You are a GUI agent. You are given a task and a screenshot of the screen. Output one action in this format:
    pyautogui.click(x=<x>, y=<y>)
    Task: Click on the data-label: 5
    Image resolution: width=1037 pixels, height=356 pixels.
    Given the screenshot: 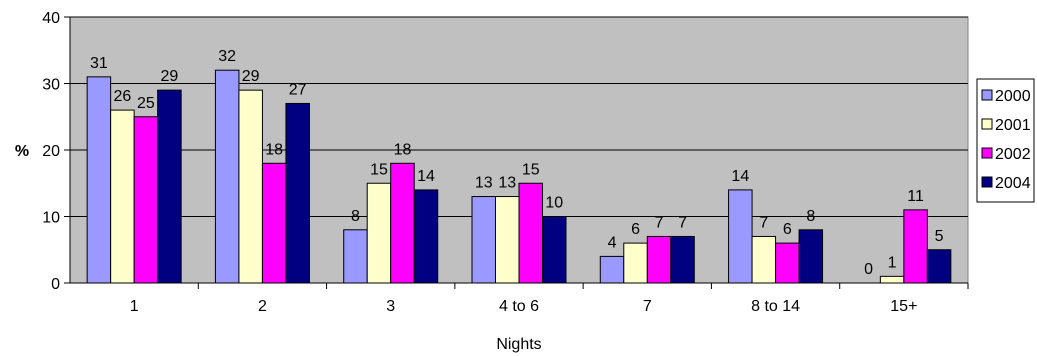 What is the action you would take?
    pyautogui.click(x=939, y=236)
    